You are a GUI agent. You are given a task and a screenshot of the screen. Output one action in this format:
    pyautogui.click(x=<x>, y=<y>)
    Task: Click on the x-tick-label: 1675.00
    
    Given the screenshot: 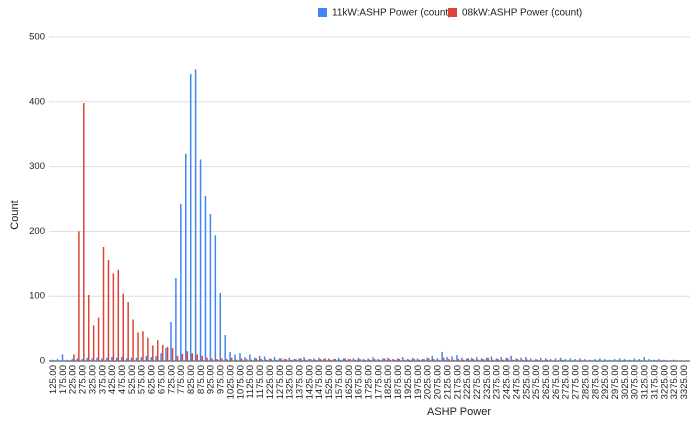 What is the action you would take?
    pyautogui.click(x=359, y=382)
    